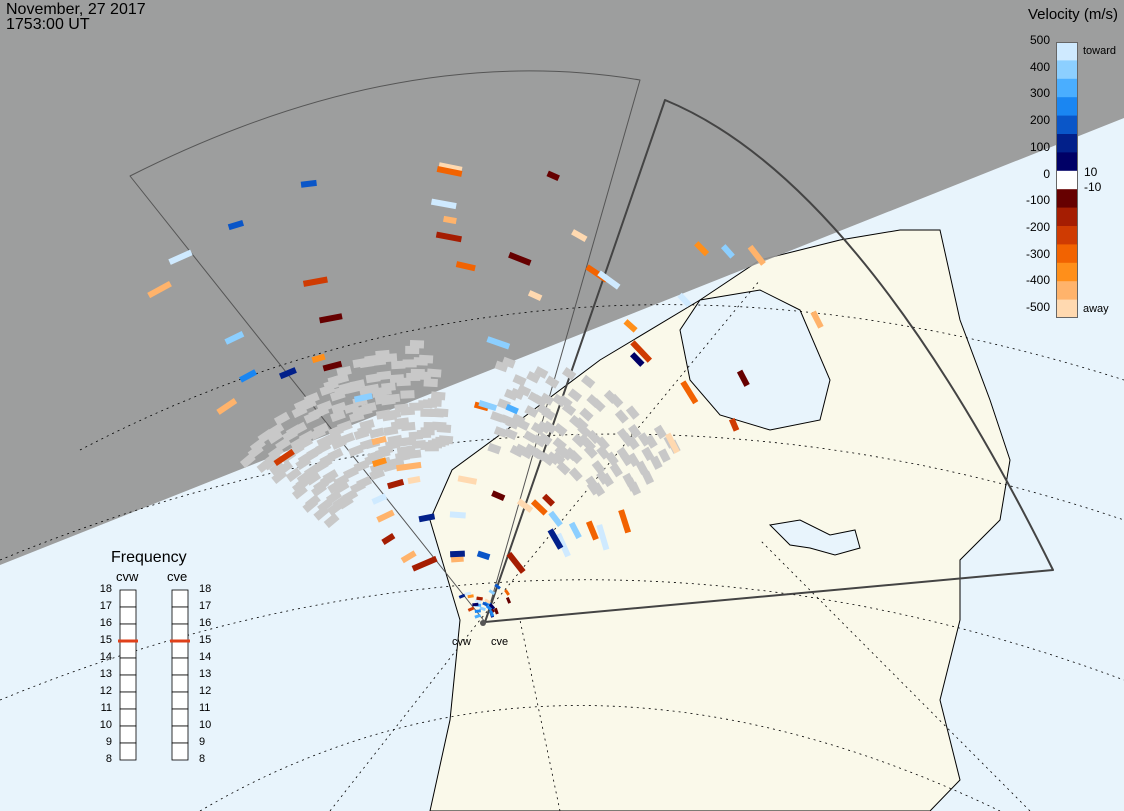  Describe the element at coordinates (1037, 307) in the screenshot. I see `velocity-tick-label: -500` at that location.